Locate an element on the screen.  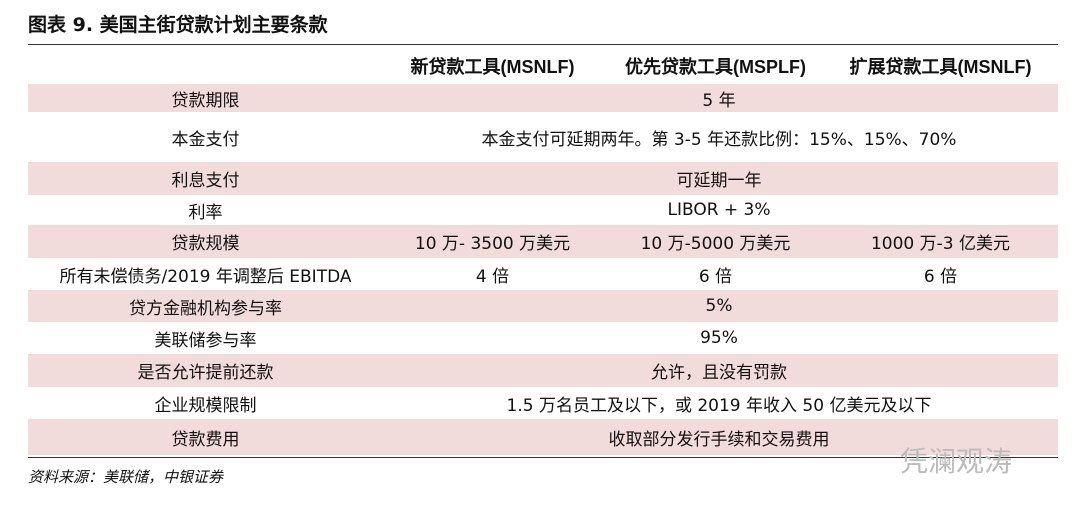
cell: 5 年 is located at coordinates (719, 100).